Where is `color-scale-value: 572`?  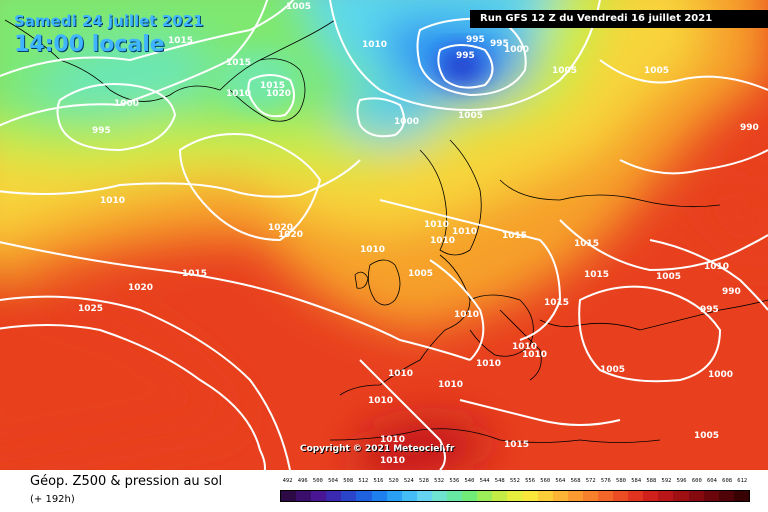 color-scale-value: 572 is located at coordinates (590, 481).